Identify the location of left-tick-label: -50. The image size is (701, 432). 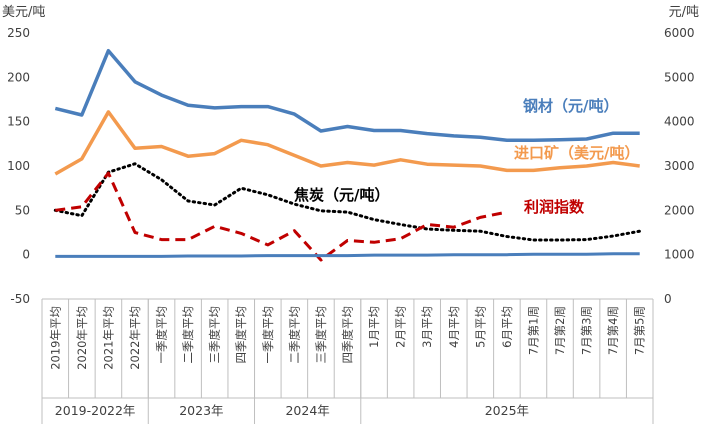
(20, 299).